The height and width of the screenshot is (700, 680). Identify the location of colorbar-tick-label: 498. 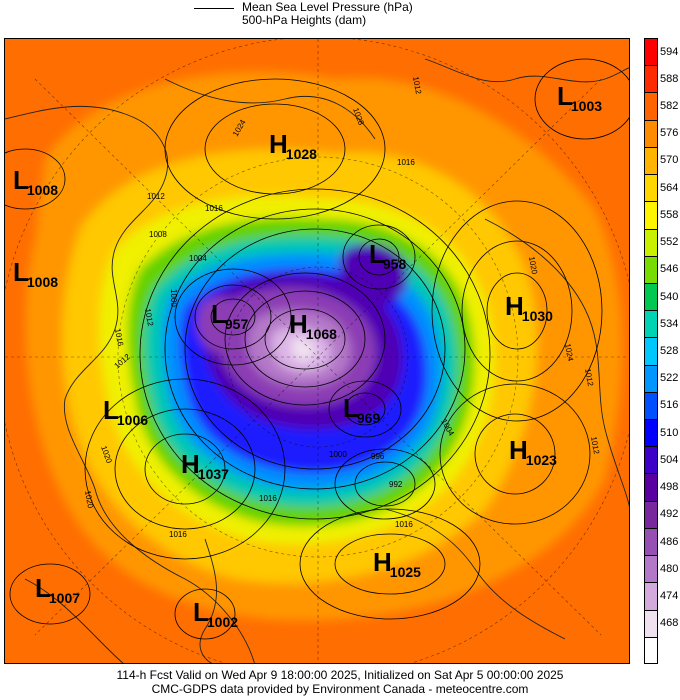
(669, 487).